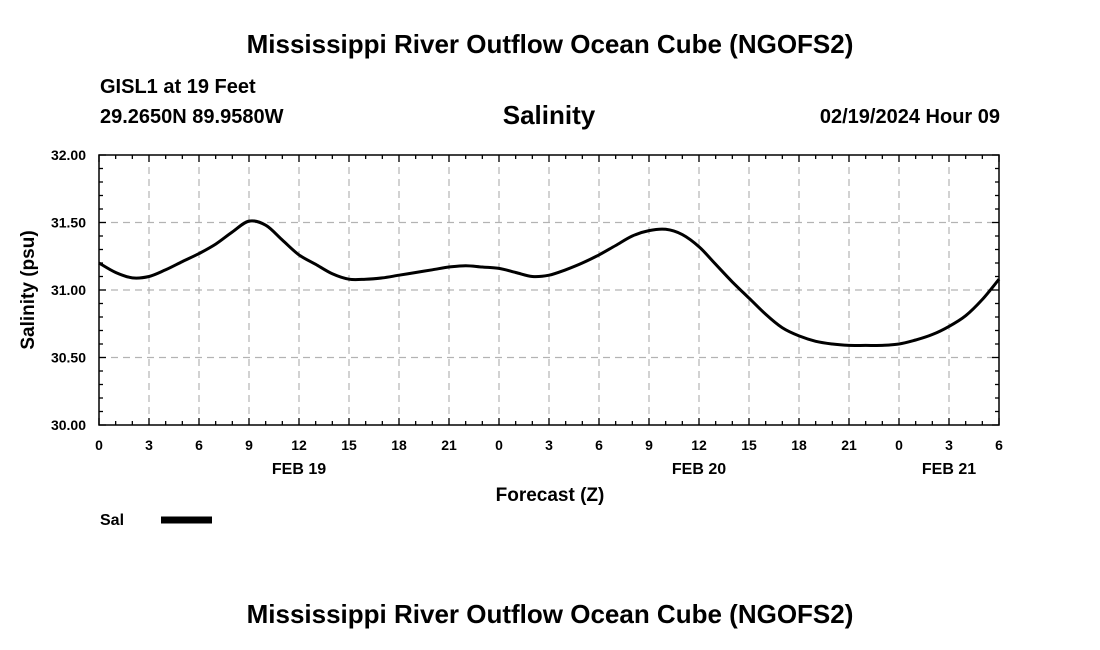  Describe the element at coordinates (68, 223) in the screenshot. I see `y-tick-label: 31.50` at that location.